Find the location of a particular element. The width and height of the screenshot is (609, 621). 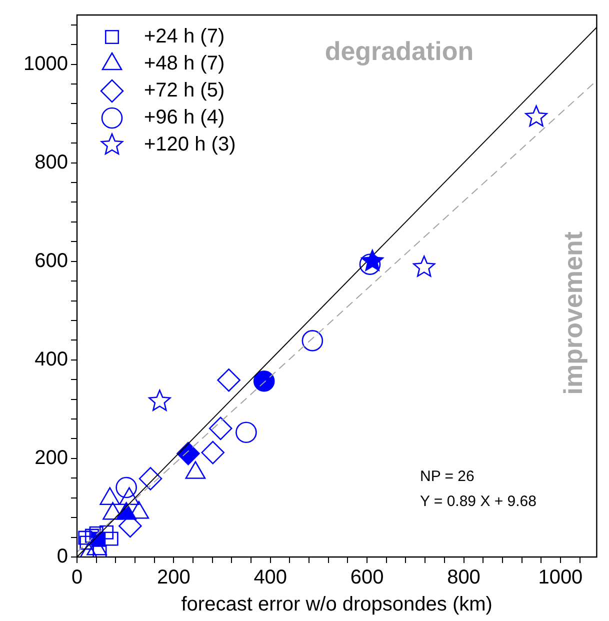

annotation: improvement is located at coordinates (573, 313).